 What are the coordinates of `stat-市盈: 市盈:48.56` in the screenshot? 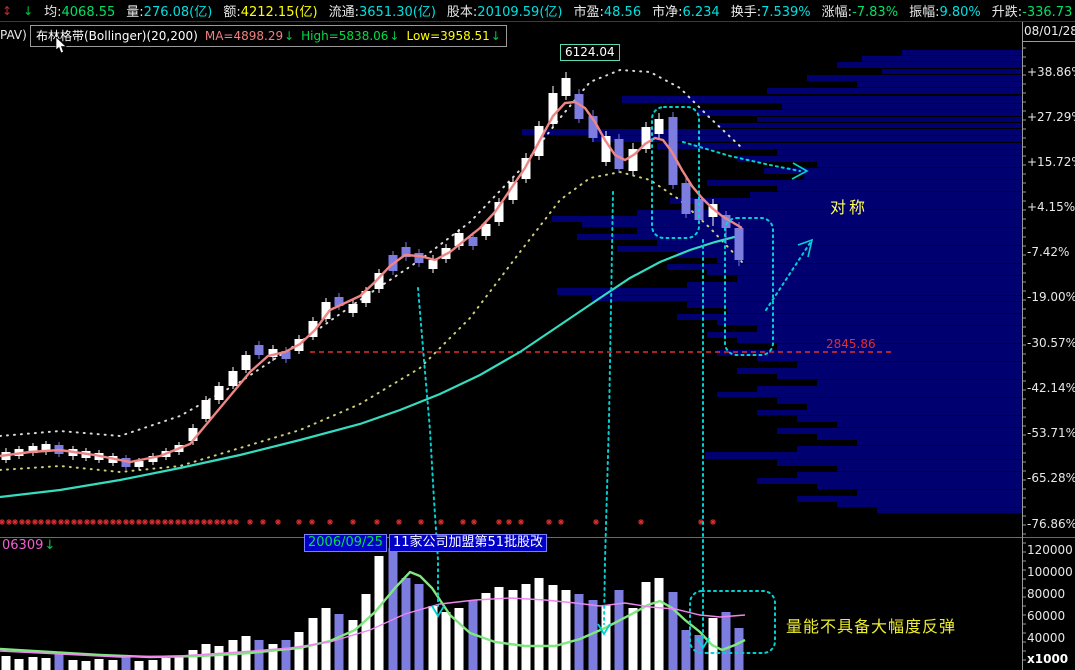 It's located at (607, 12).